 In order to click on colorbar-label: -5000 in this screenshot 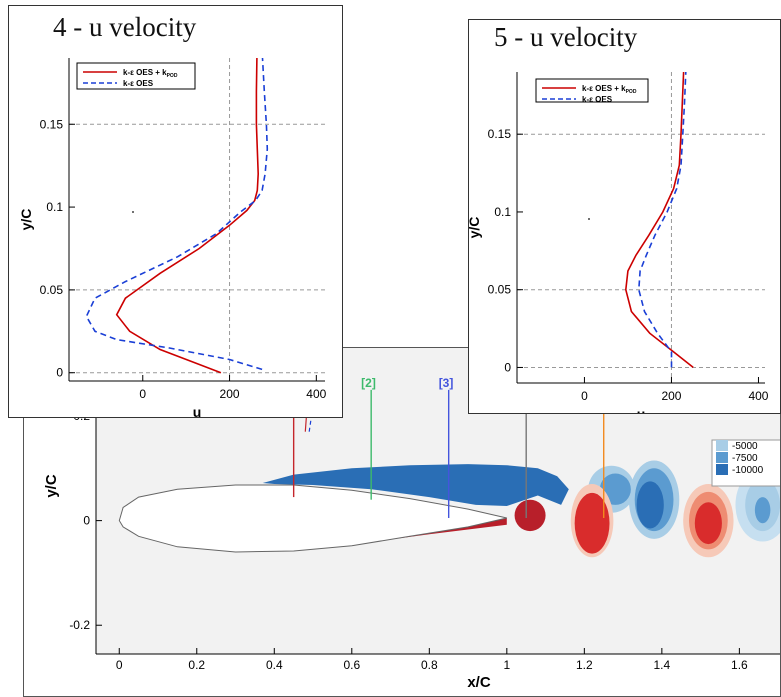, I will do `click(745, 446)`.